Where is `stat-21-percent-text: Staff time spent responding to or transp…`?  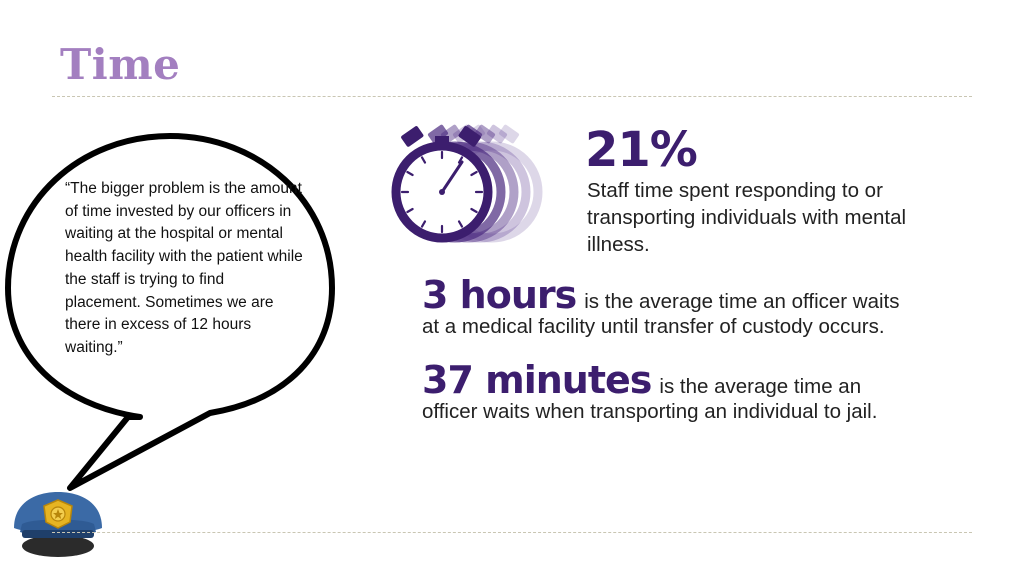 stat-21-percent-text: Staff time spent responding to or transp… is located at coordinates (747, 217).